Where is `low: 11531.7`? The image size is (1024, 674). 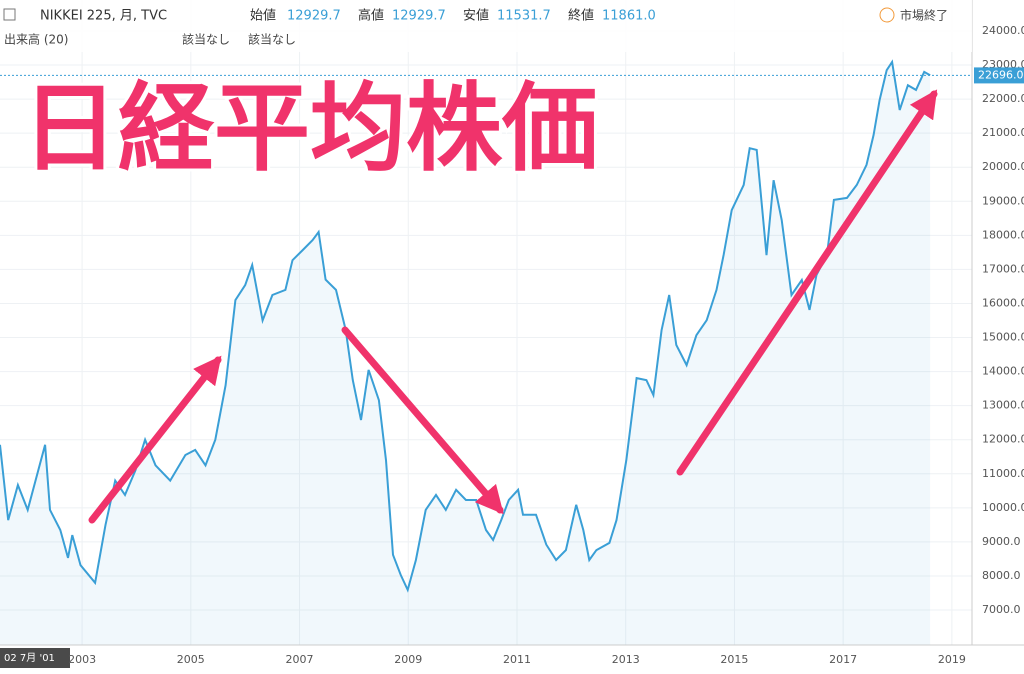 low: 11531.7 is located at coordinates (524, 16).